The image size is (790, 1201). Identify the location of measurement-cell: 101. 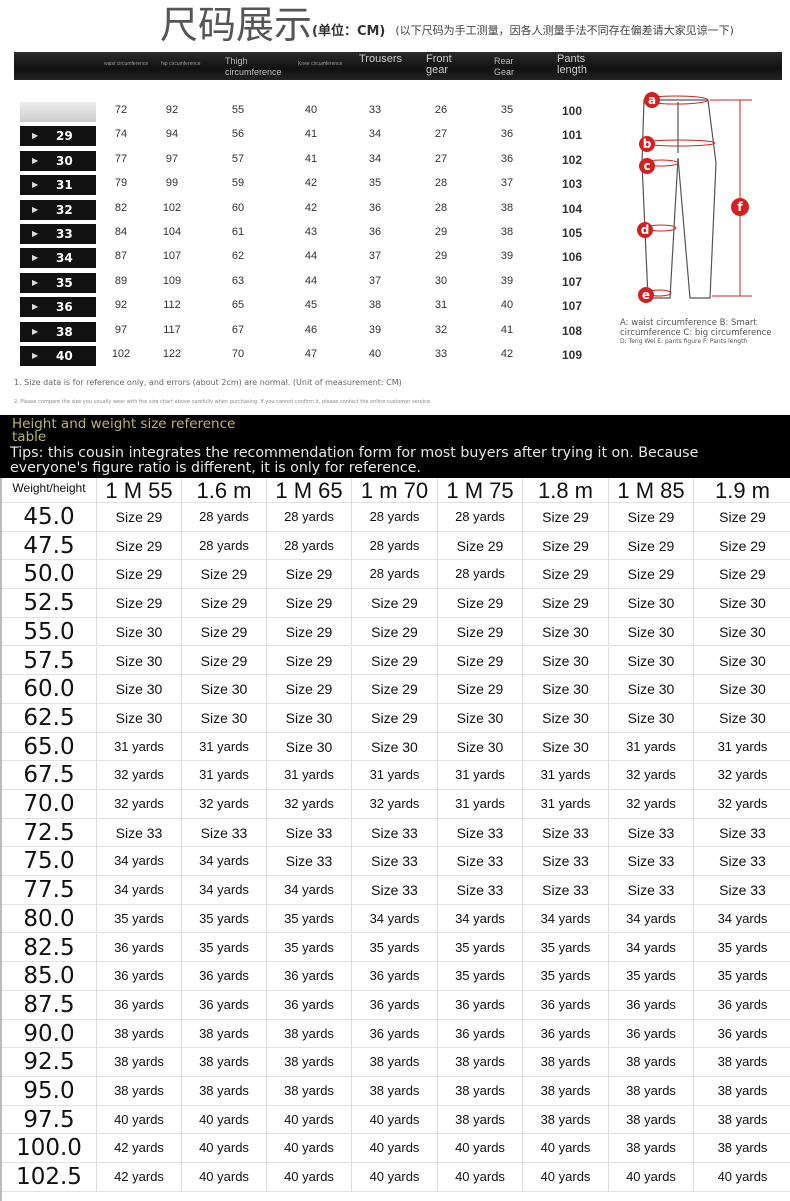
(572, 135).